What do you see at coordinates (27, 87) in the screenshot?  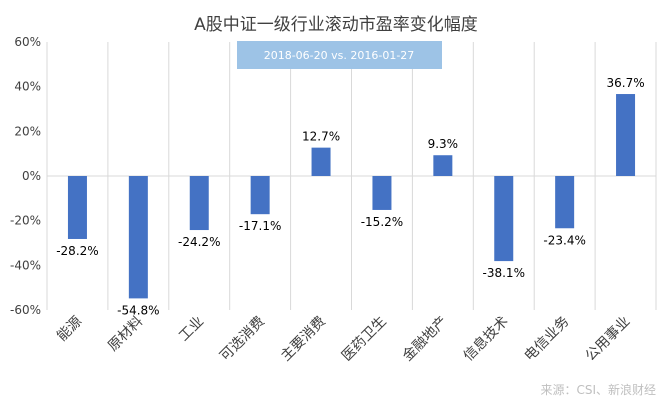 I see `y-tick-label: 40%` at bounding box center [27, 87].